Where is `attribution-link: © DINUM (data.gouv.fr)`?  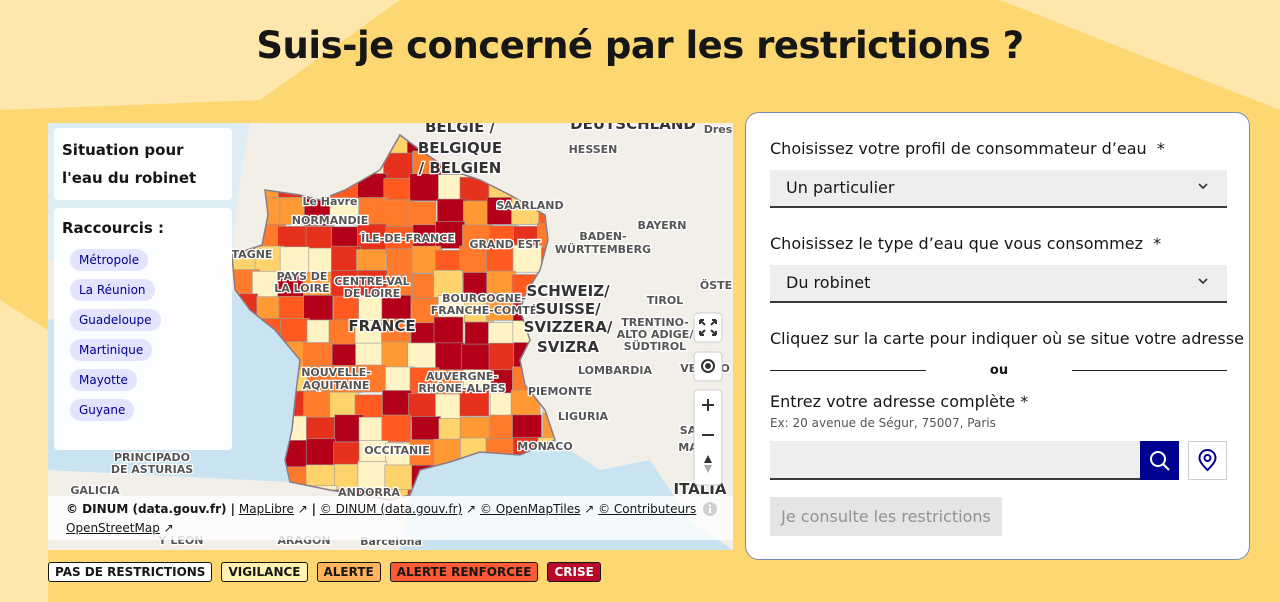
attribution-link: © DINUM (data.gouv.fr) is located at coordinates (391, 509).